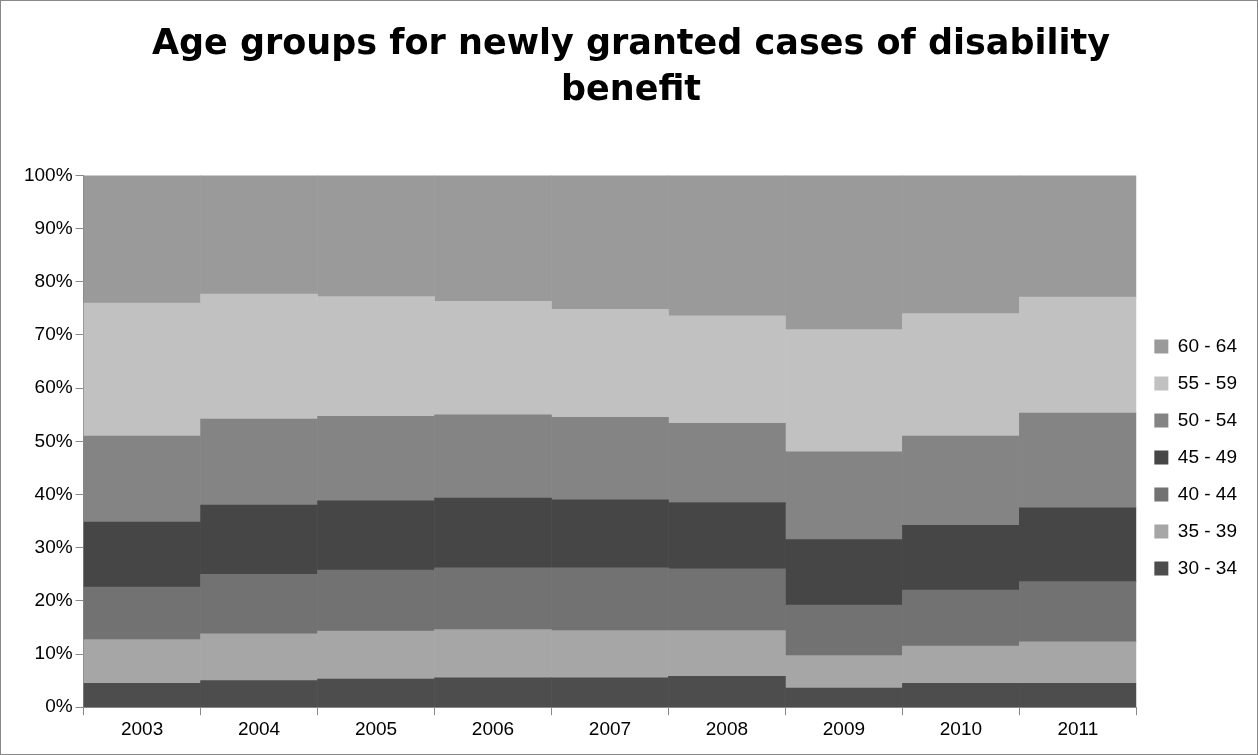 The image size is (1258, 755). What do you see at coordinates (727, 728) in the screenshot?
I see `x-tick-label: 2008` at bounding box center [727, 728].